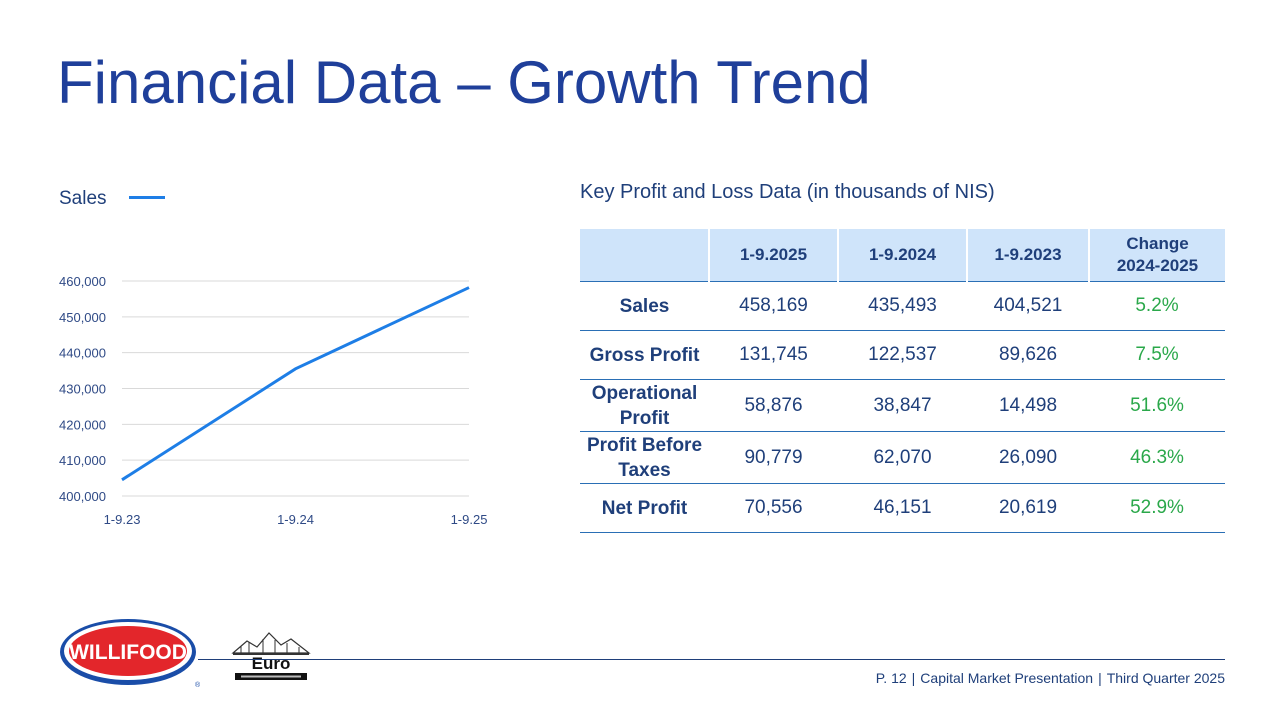  Describe the element at coordinates (295, 519) in the screenshot. I see `x-tick-label: 1-9.24` at that location.